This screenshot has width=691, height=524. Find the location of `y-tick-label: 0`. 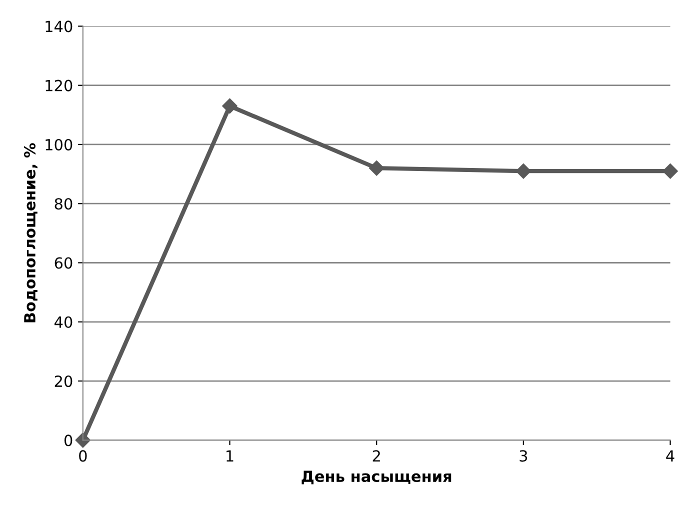

y-tick-label: 0 is located at coordinates (68, 440).